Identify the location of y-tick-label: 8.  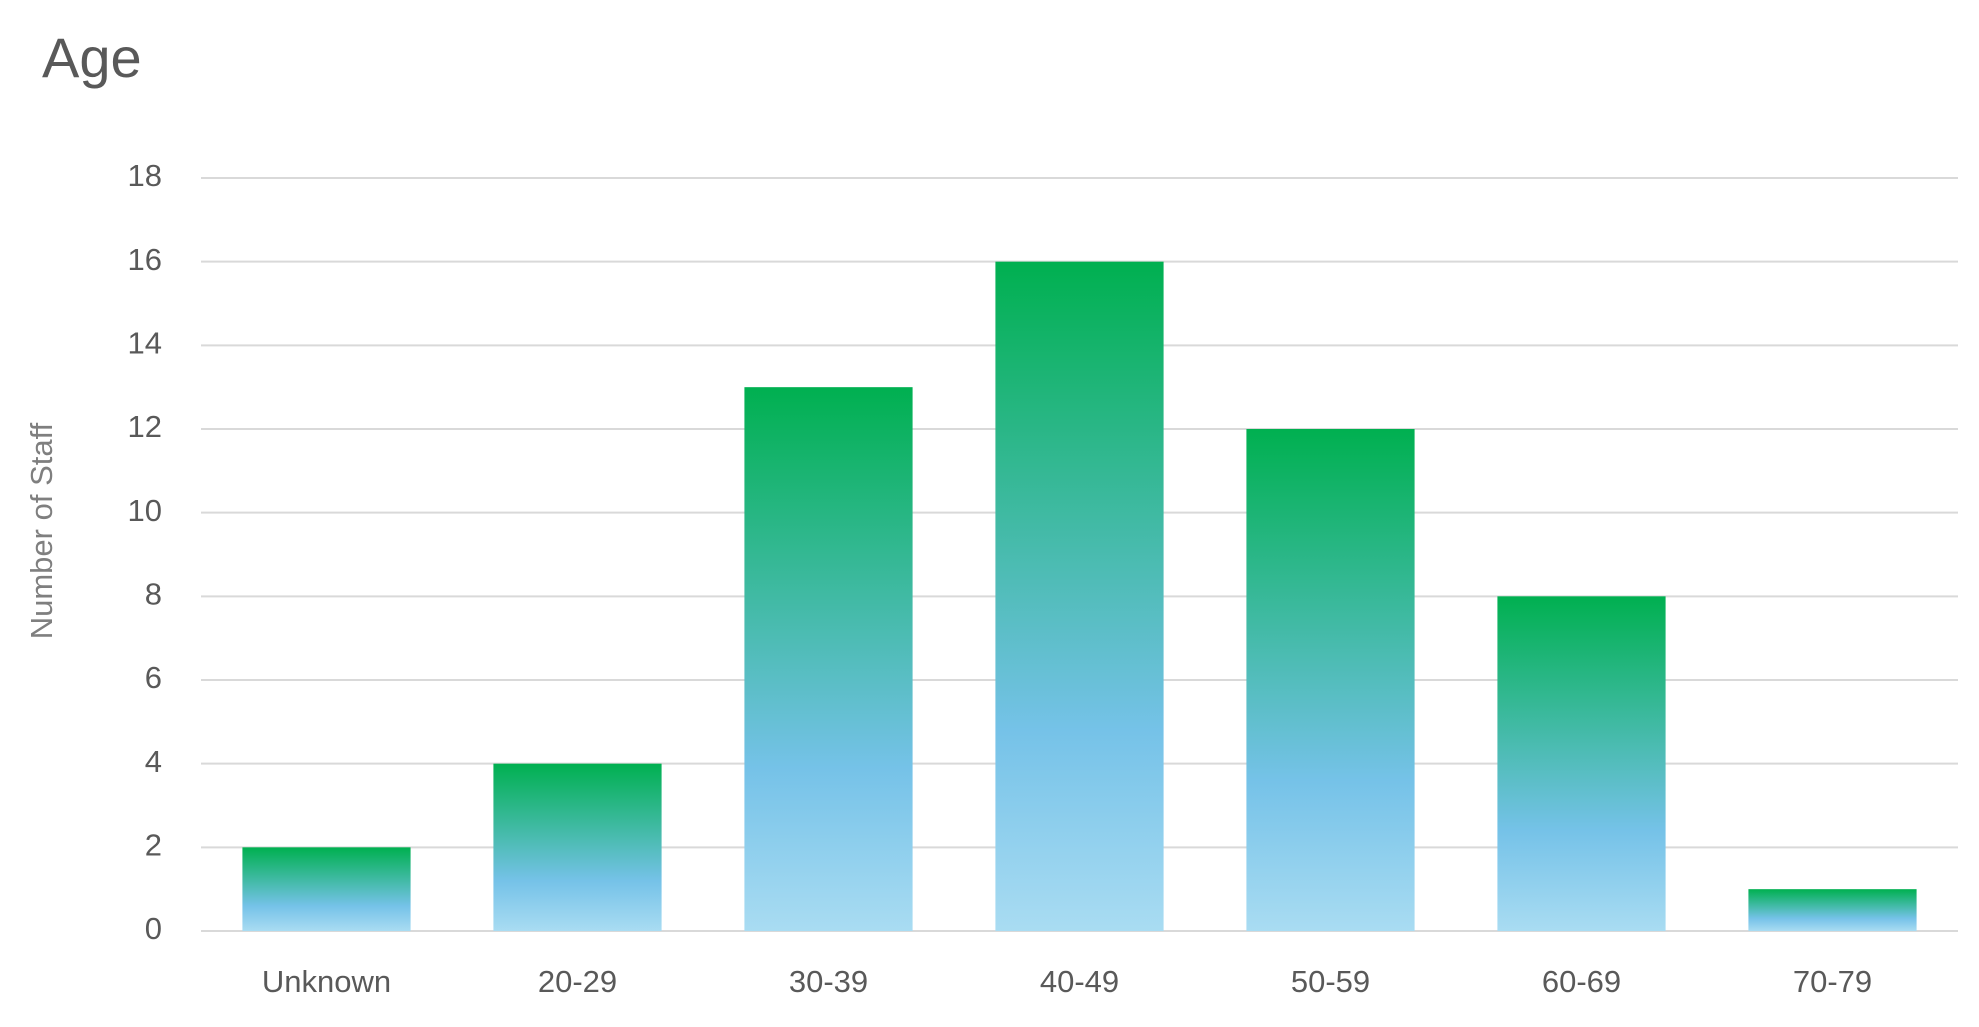
(153, 594).